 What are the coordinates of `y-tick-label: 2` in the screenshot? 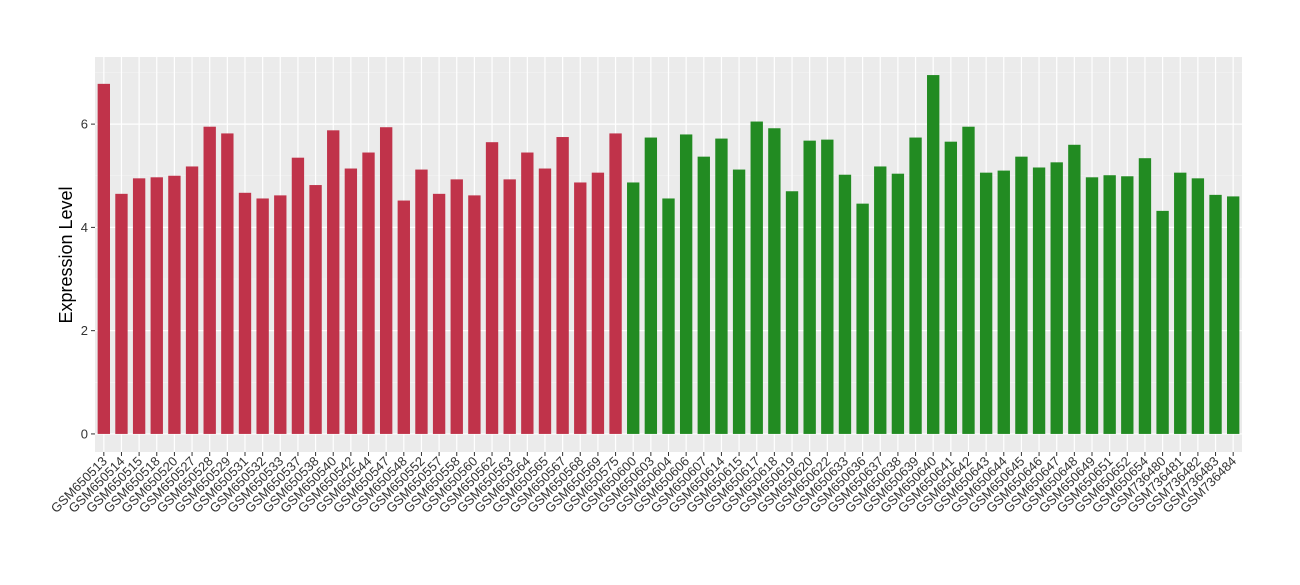 It's located at (84, 330).